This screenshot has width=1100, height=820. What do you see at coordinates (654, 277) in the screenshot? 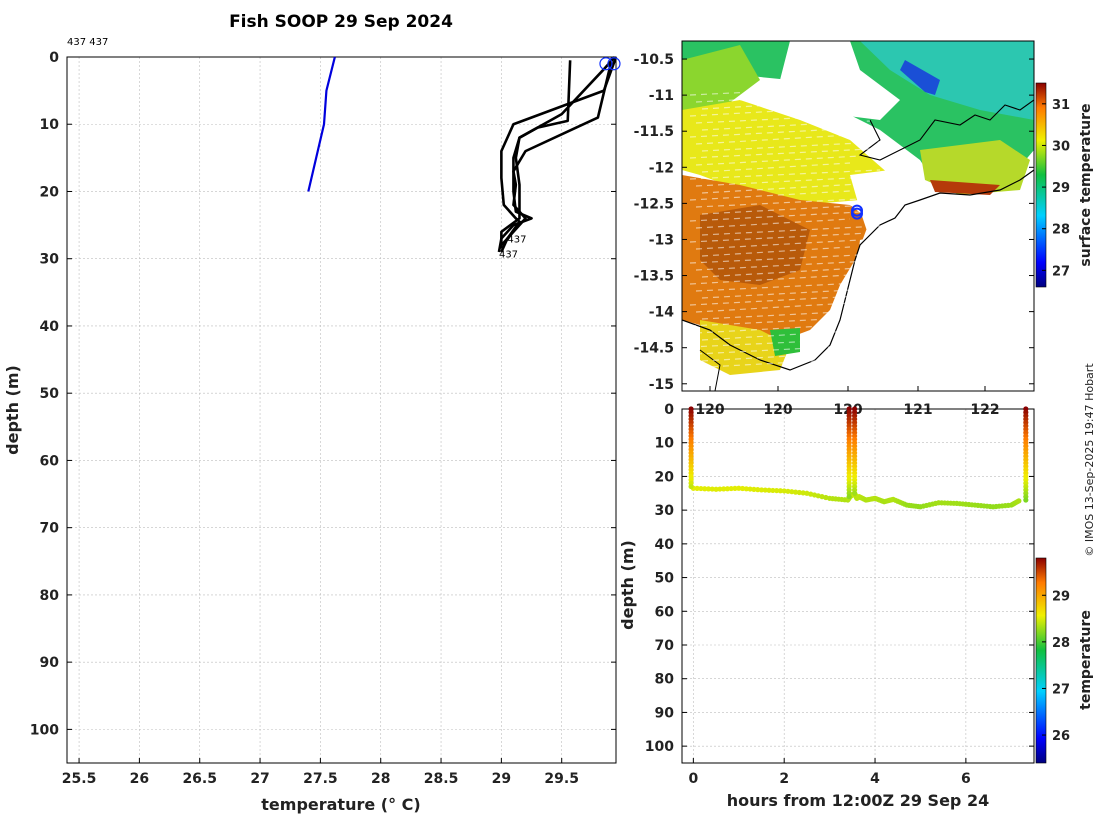
I see `map-y-tick-label: -13.5` at bounding box center [654, 277].